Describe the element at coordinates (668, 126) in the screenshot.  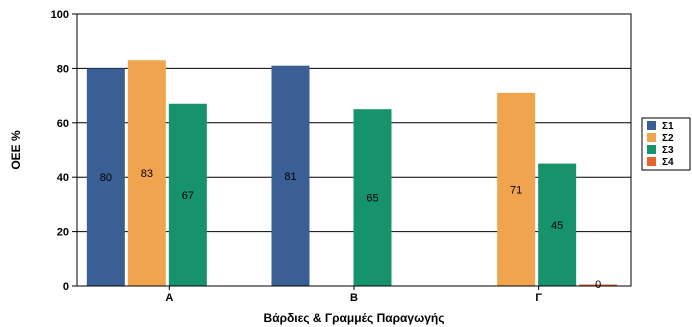
I see `legend-label: Σ1` at that location.